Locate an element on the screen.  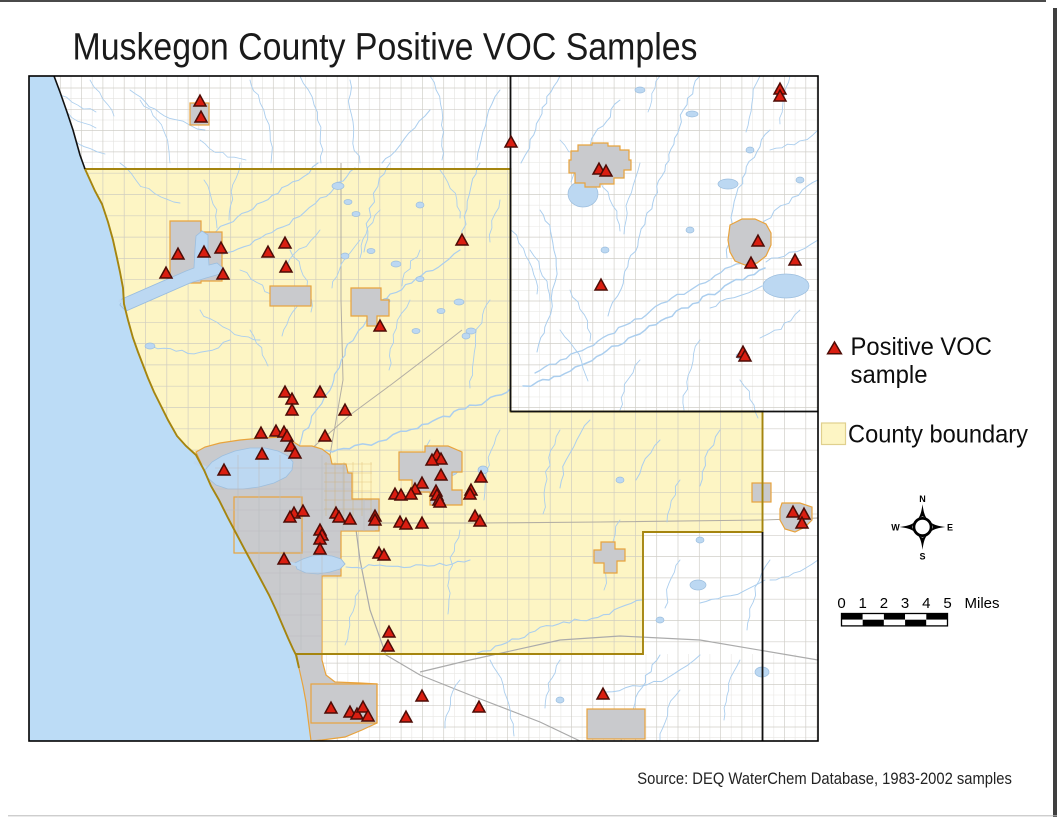
svg-text: S is located at coordinates (922, 557).